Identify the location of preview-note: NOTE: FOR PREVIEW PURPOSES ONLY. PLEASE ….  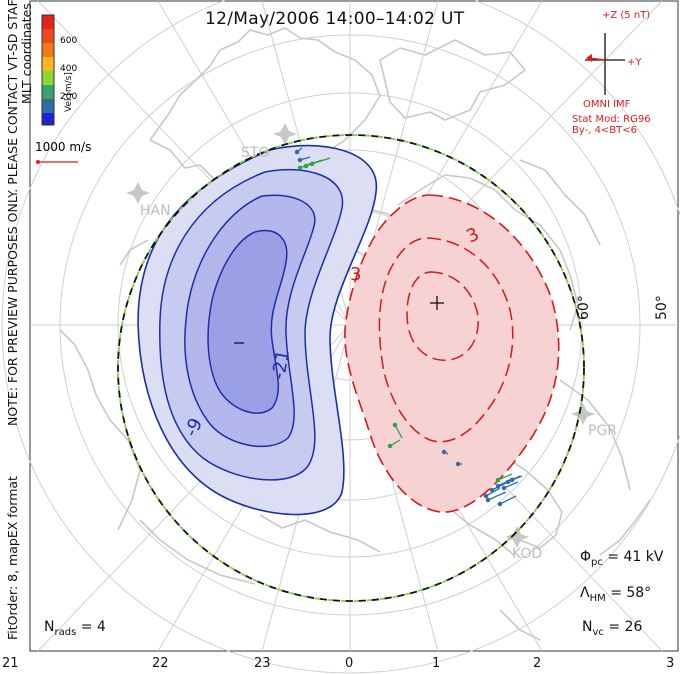
(12, 213).